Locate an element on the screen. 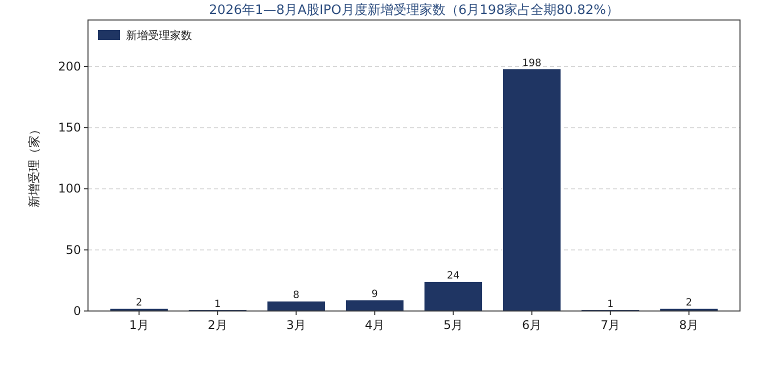  y-tick-label: 200 is located at coordinates (69, 66).